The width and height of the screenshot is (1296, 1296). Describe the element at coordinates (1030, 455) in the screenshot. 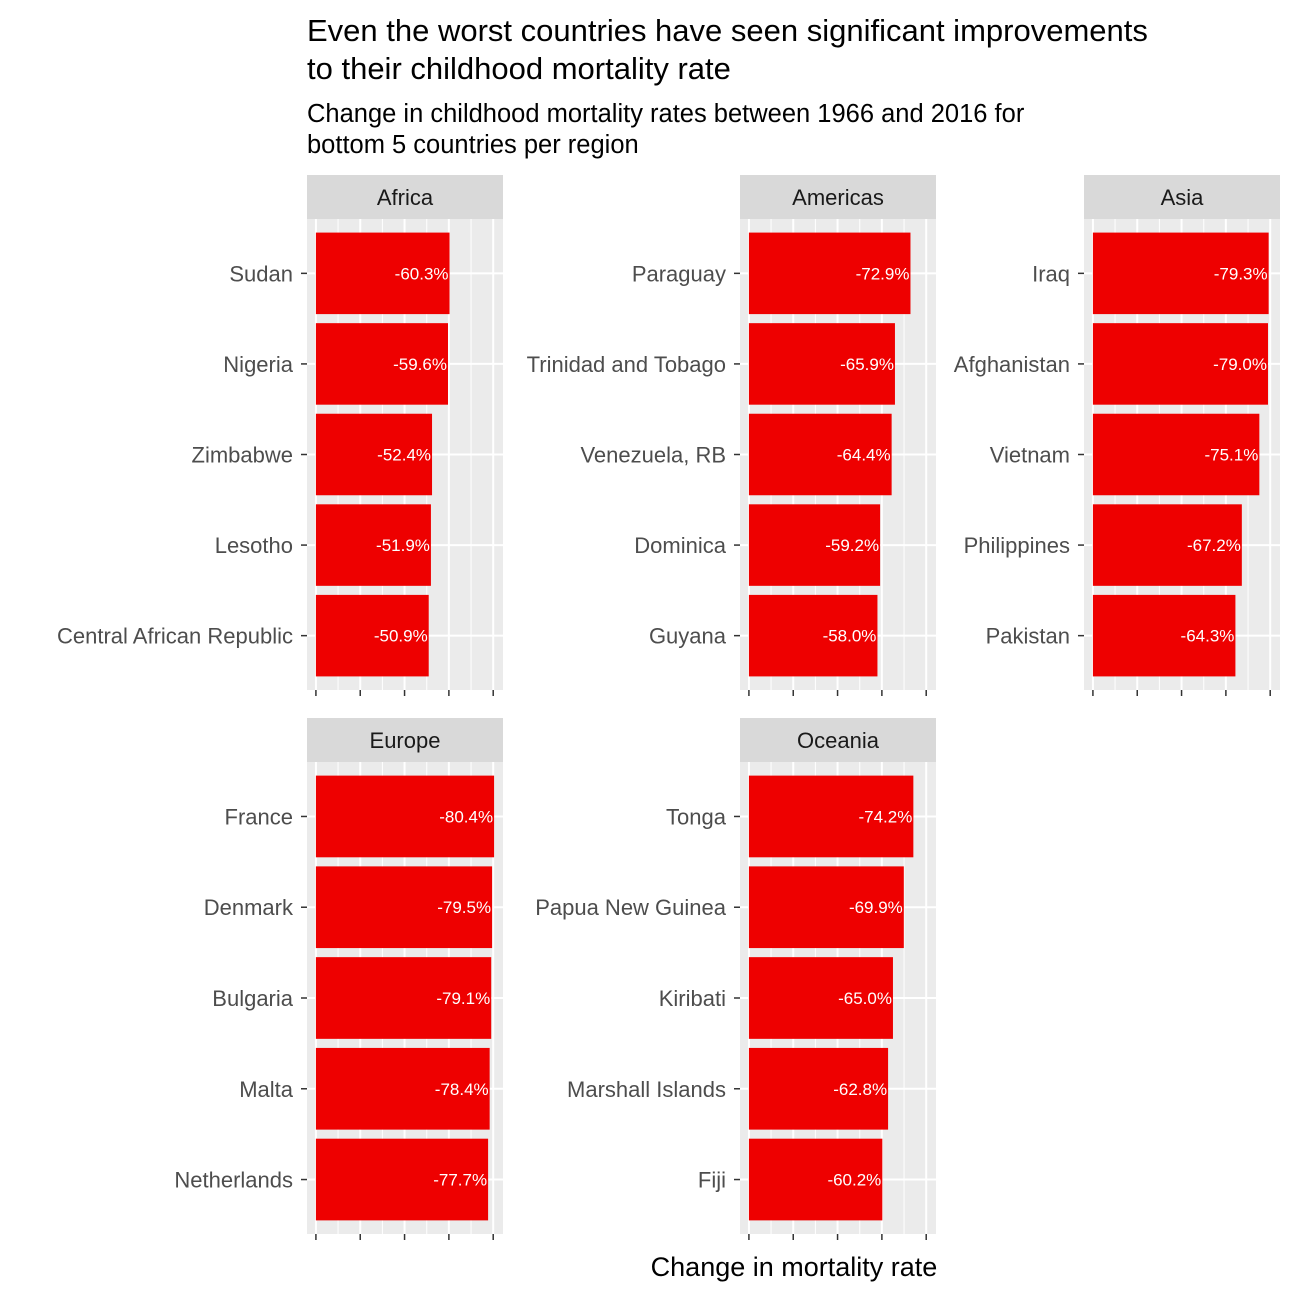

I see `category-label: Vietnam` at that location.